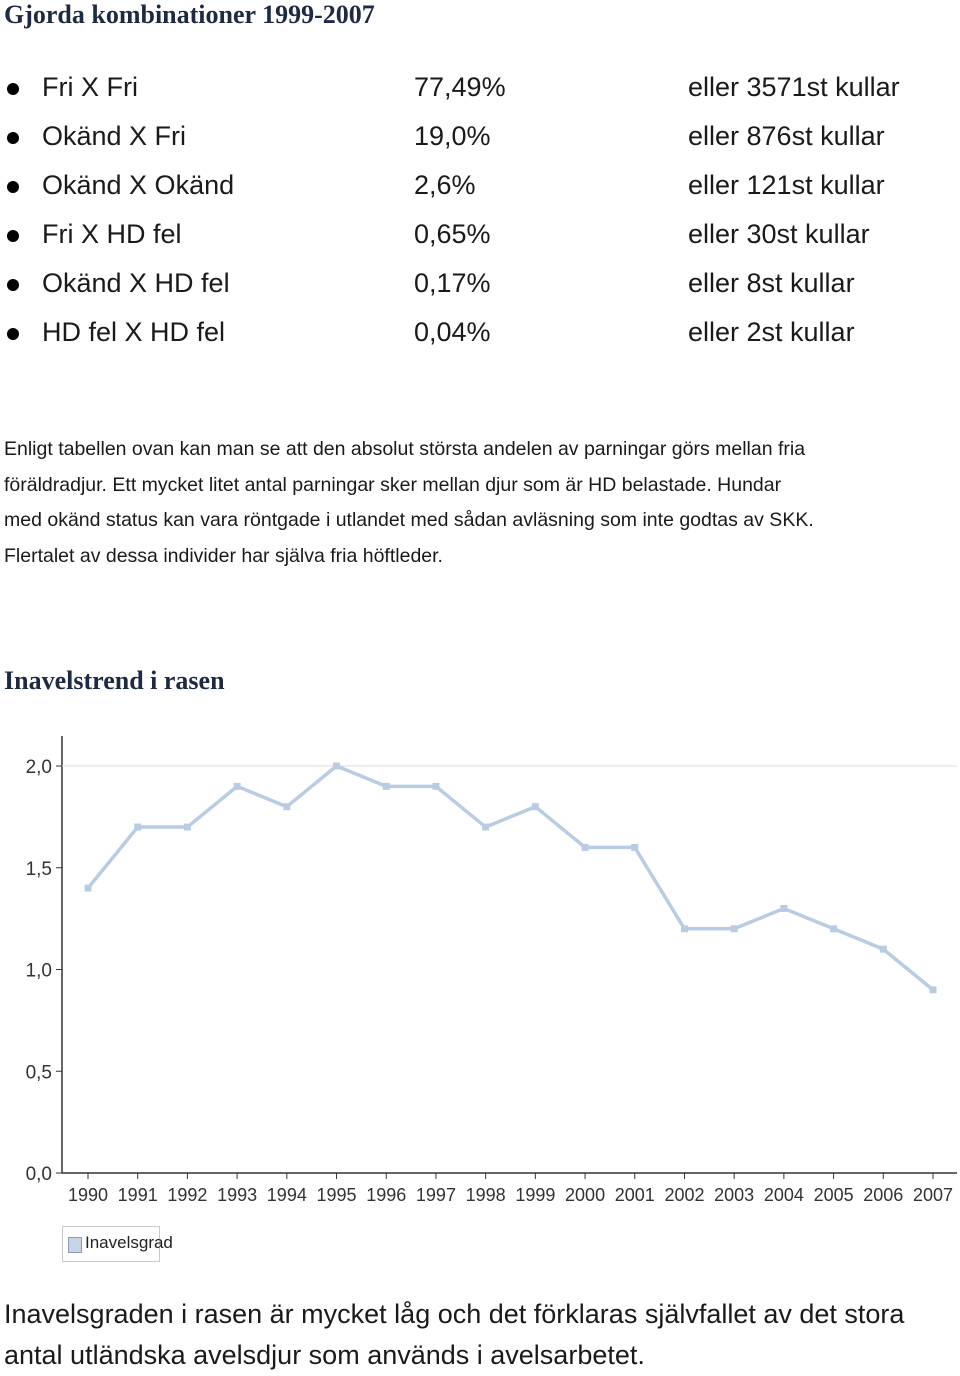  I want to click on combination-count: eller 8st kullar, so click(771, 283).